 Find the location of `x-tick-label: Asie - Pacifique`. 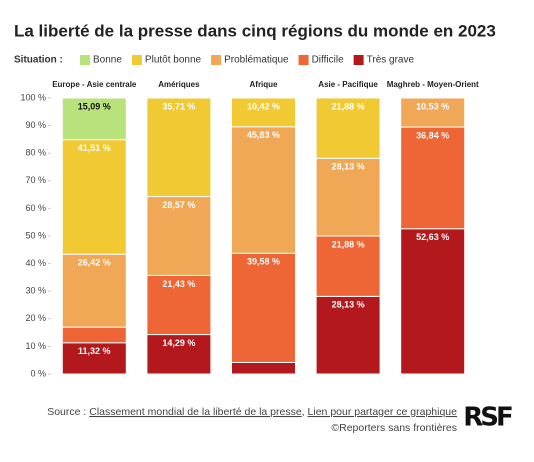

x-tick-label: Asie - Pacifique is located at coordinates (348, 84).